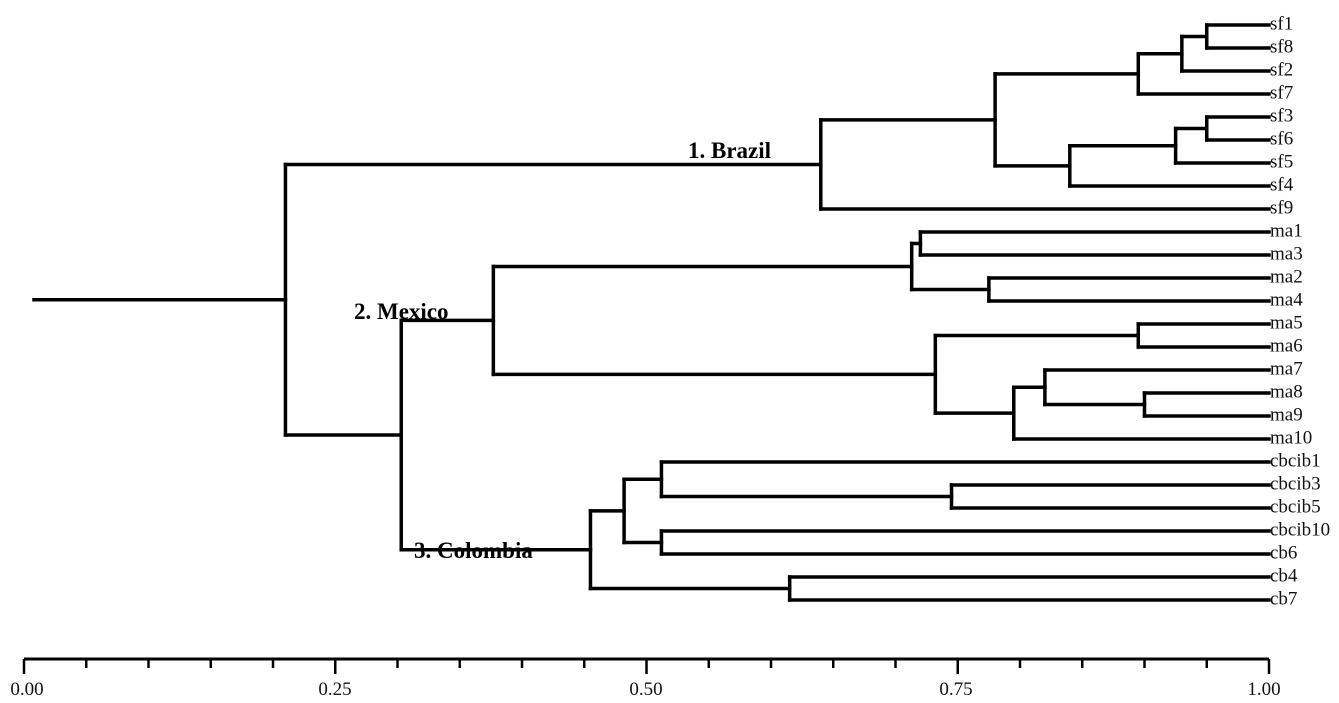 This screenshot has height=703, width=1339. Describe the element at coordinates (1295, 506) in the screenshot. I see `leaf-label-cbcib5: cbcib5` at that location.